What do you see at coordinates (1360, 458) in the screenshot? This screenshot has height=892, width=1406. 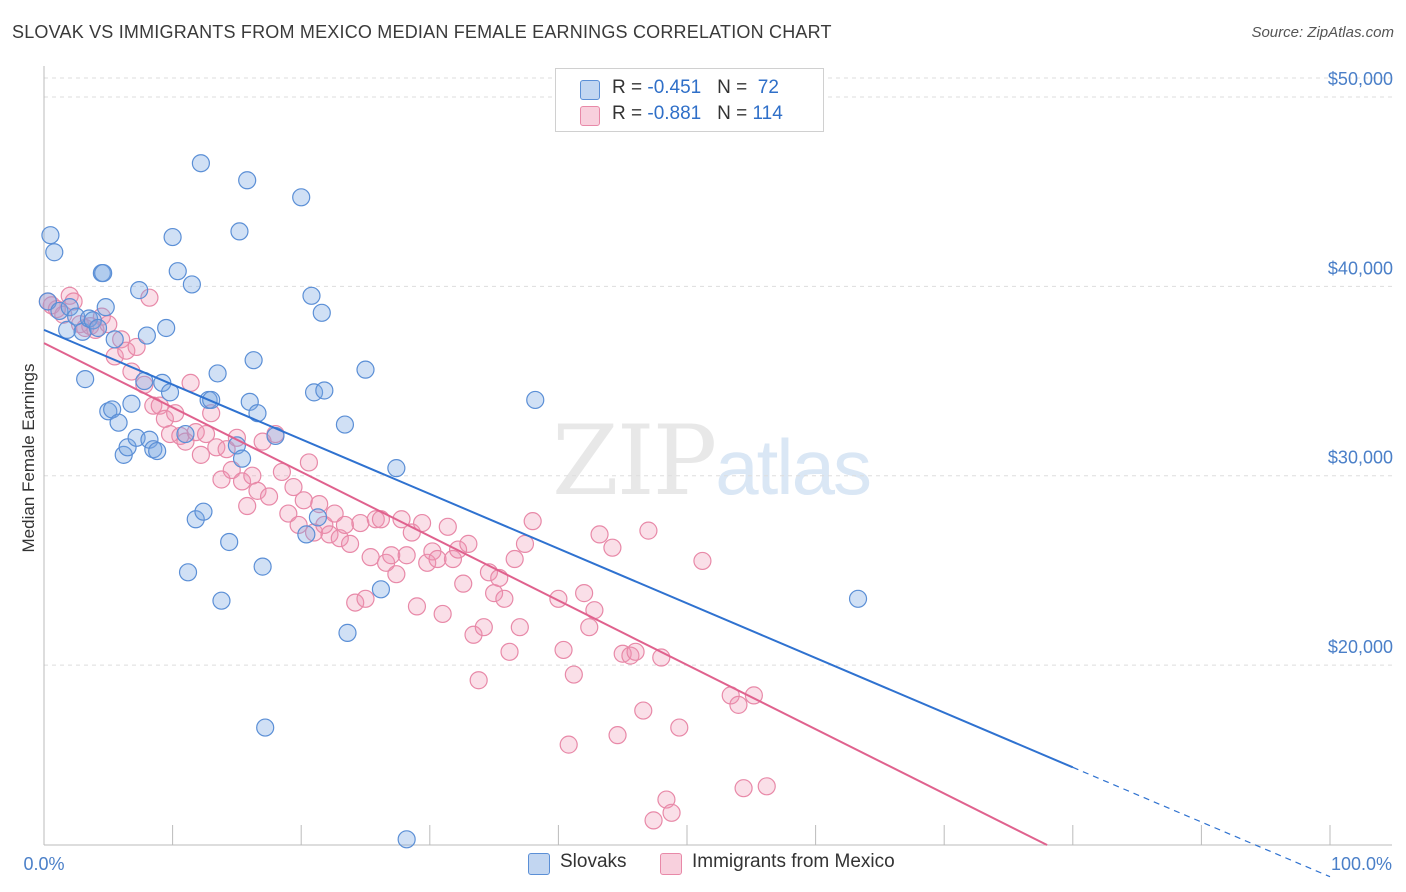 I see `y-tick-label: $30,000` at bounding box center [1360, 458].